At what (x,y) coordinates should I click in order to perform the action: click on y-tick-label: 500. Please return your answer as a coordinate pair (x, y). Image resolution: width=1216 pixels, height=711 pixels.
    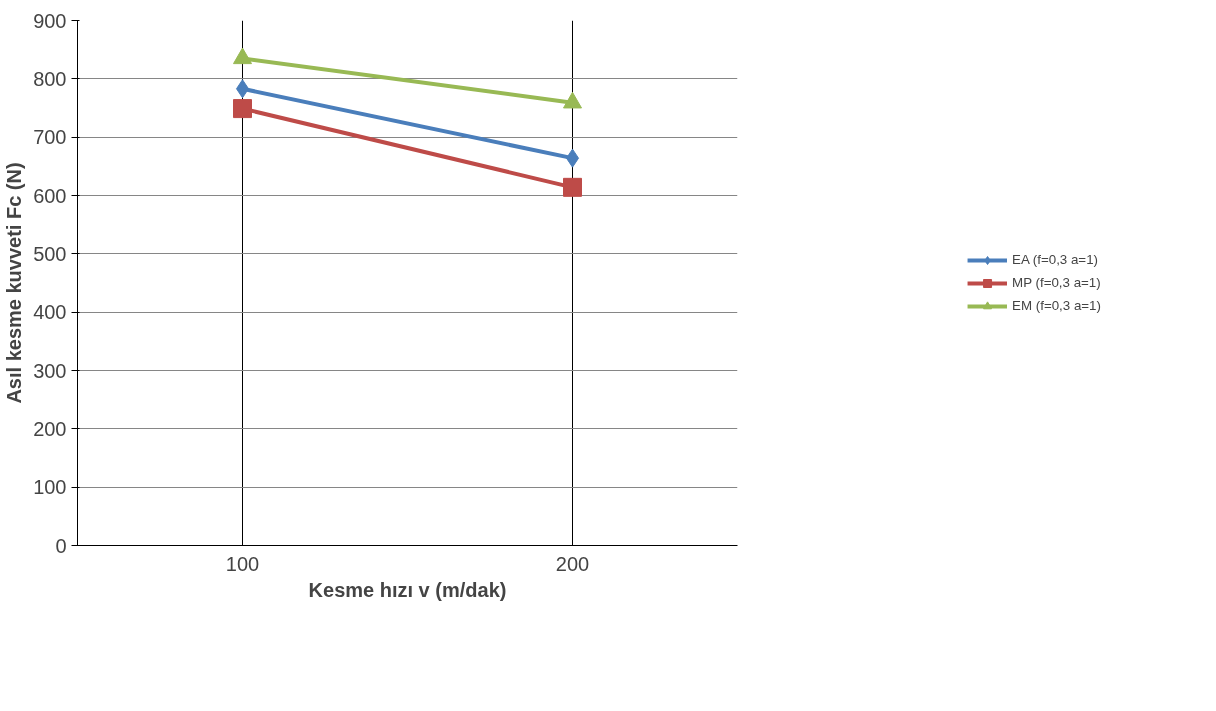
    Looking at the image, I should click on (50, 253).